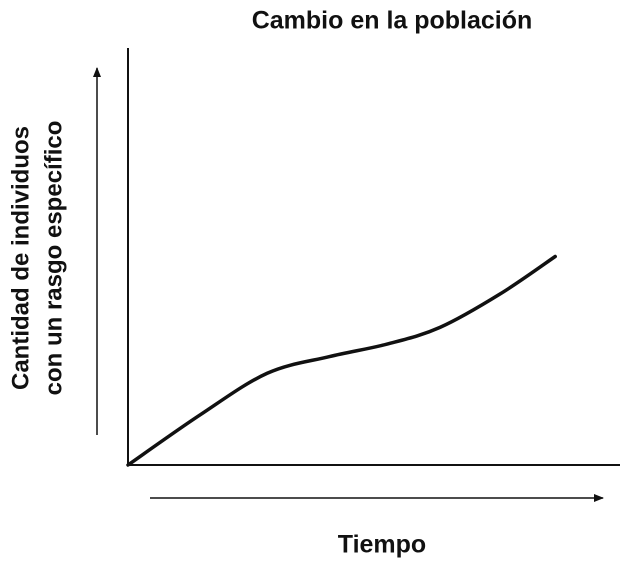 This screenshot has height=561, width=620. Describe the element at coordinates (53, 258) in the screenshot. I see `y-axis-label: con un rasgo específico` at that location.